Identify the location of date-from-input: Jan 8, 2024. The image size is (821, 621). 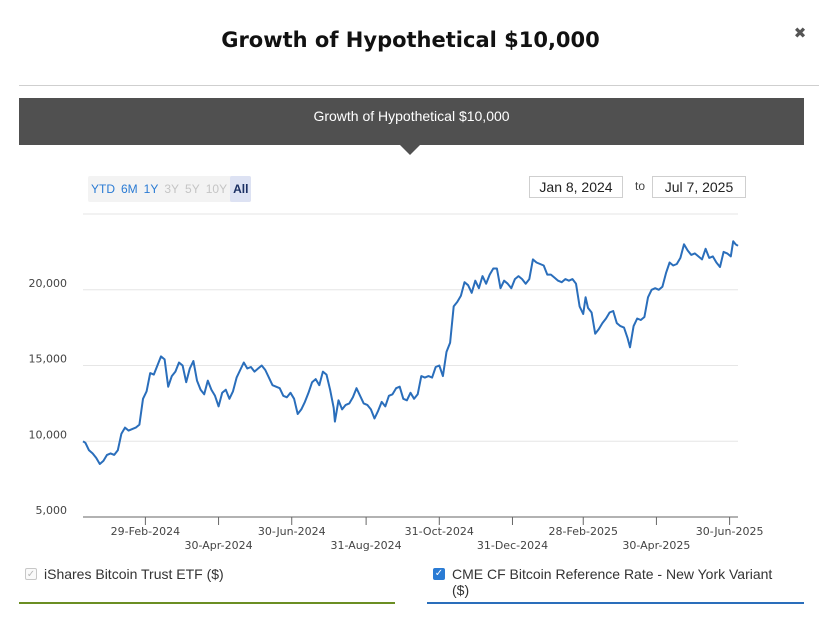
(576, 187).